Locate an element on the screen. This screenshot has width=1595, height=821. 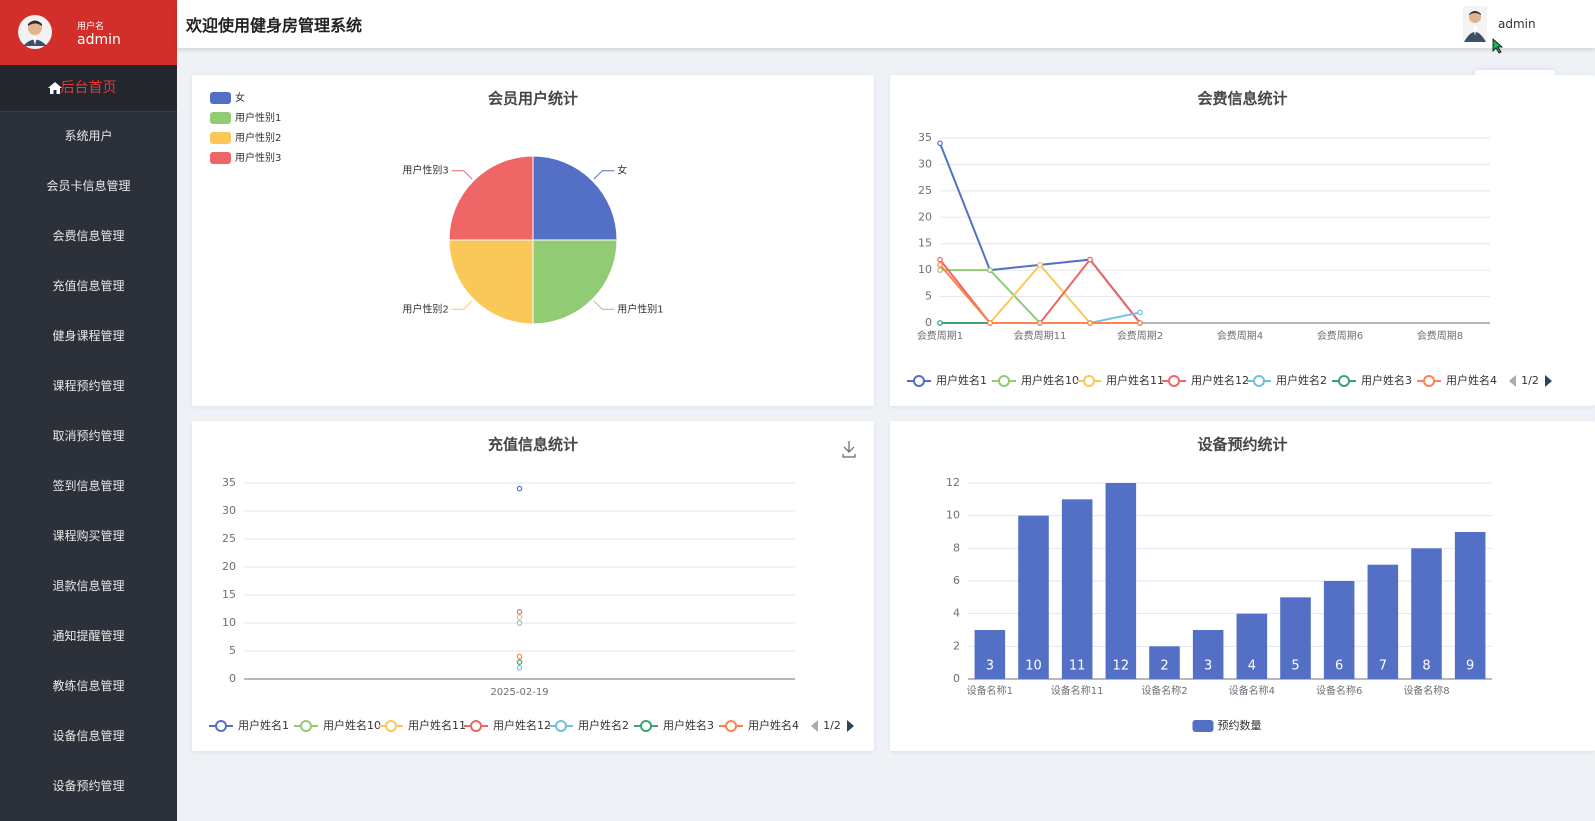
y-tick-label: 5 is located at coordinates (928, 296).